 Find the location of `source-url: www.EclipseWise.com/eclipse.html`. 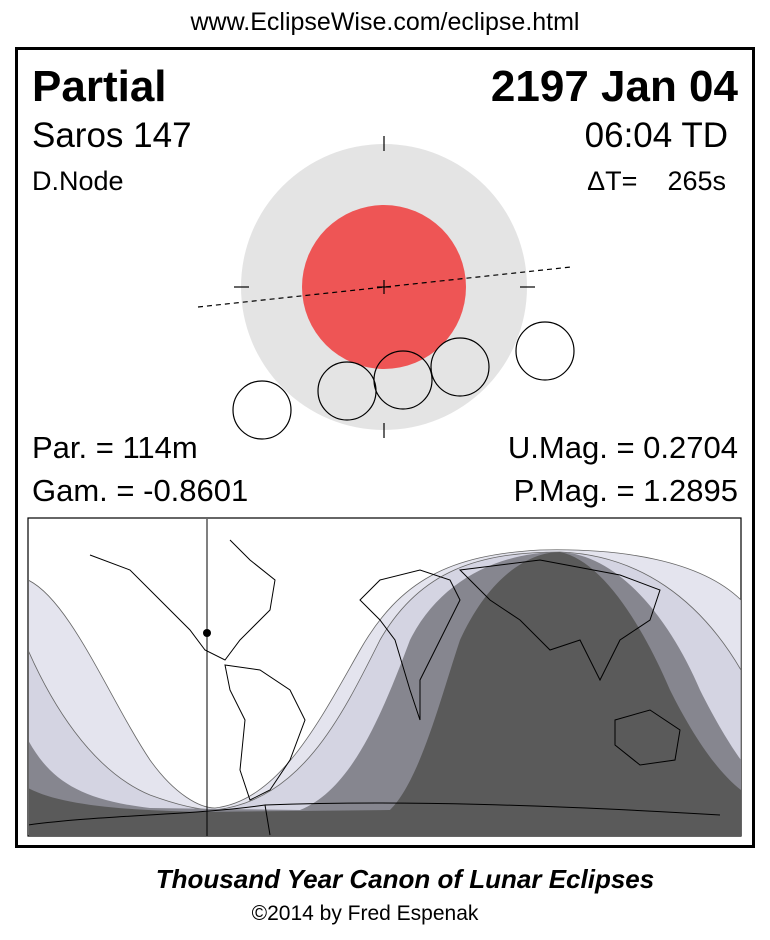

source-url: www.EclipseWise.com/eclipse.html is located at coordinates (385, 22).